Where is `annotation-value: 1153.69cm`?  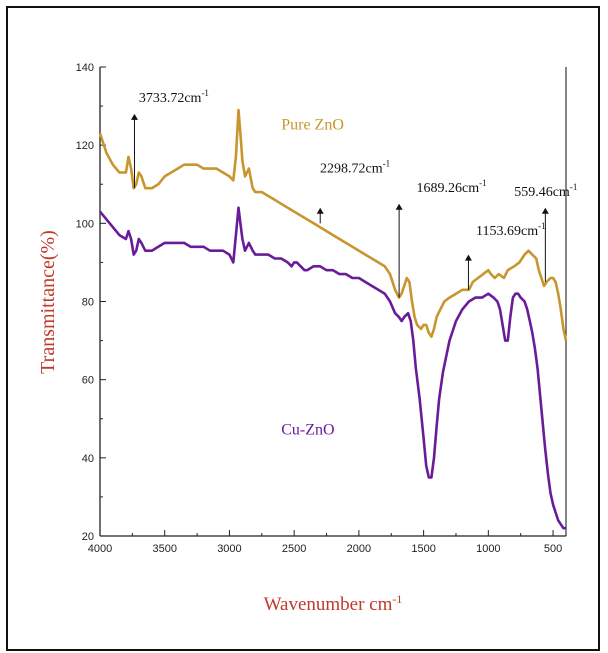 annotation-value: 1153.69cm is located at coordinates (507, 231).